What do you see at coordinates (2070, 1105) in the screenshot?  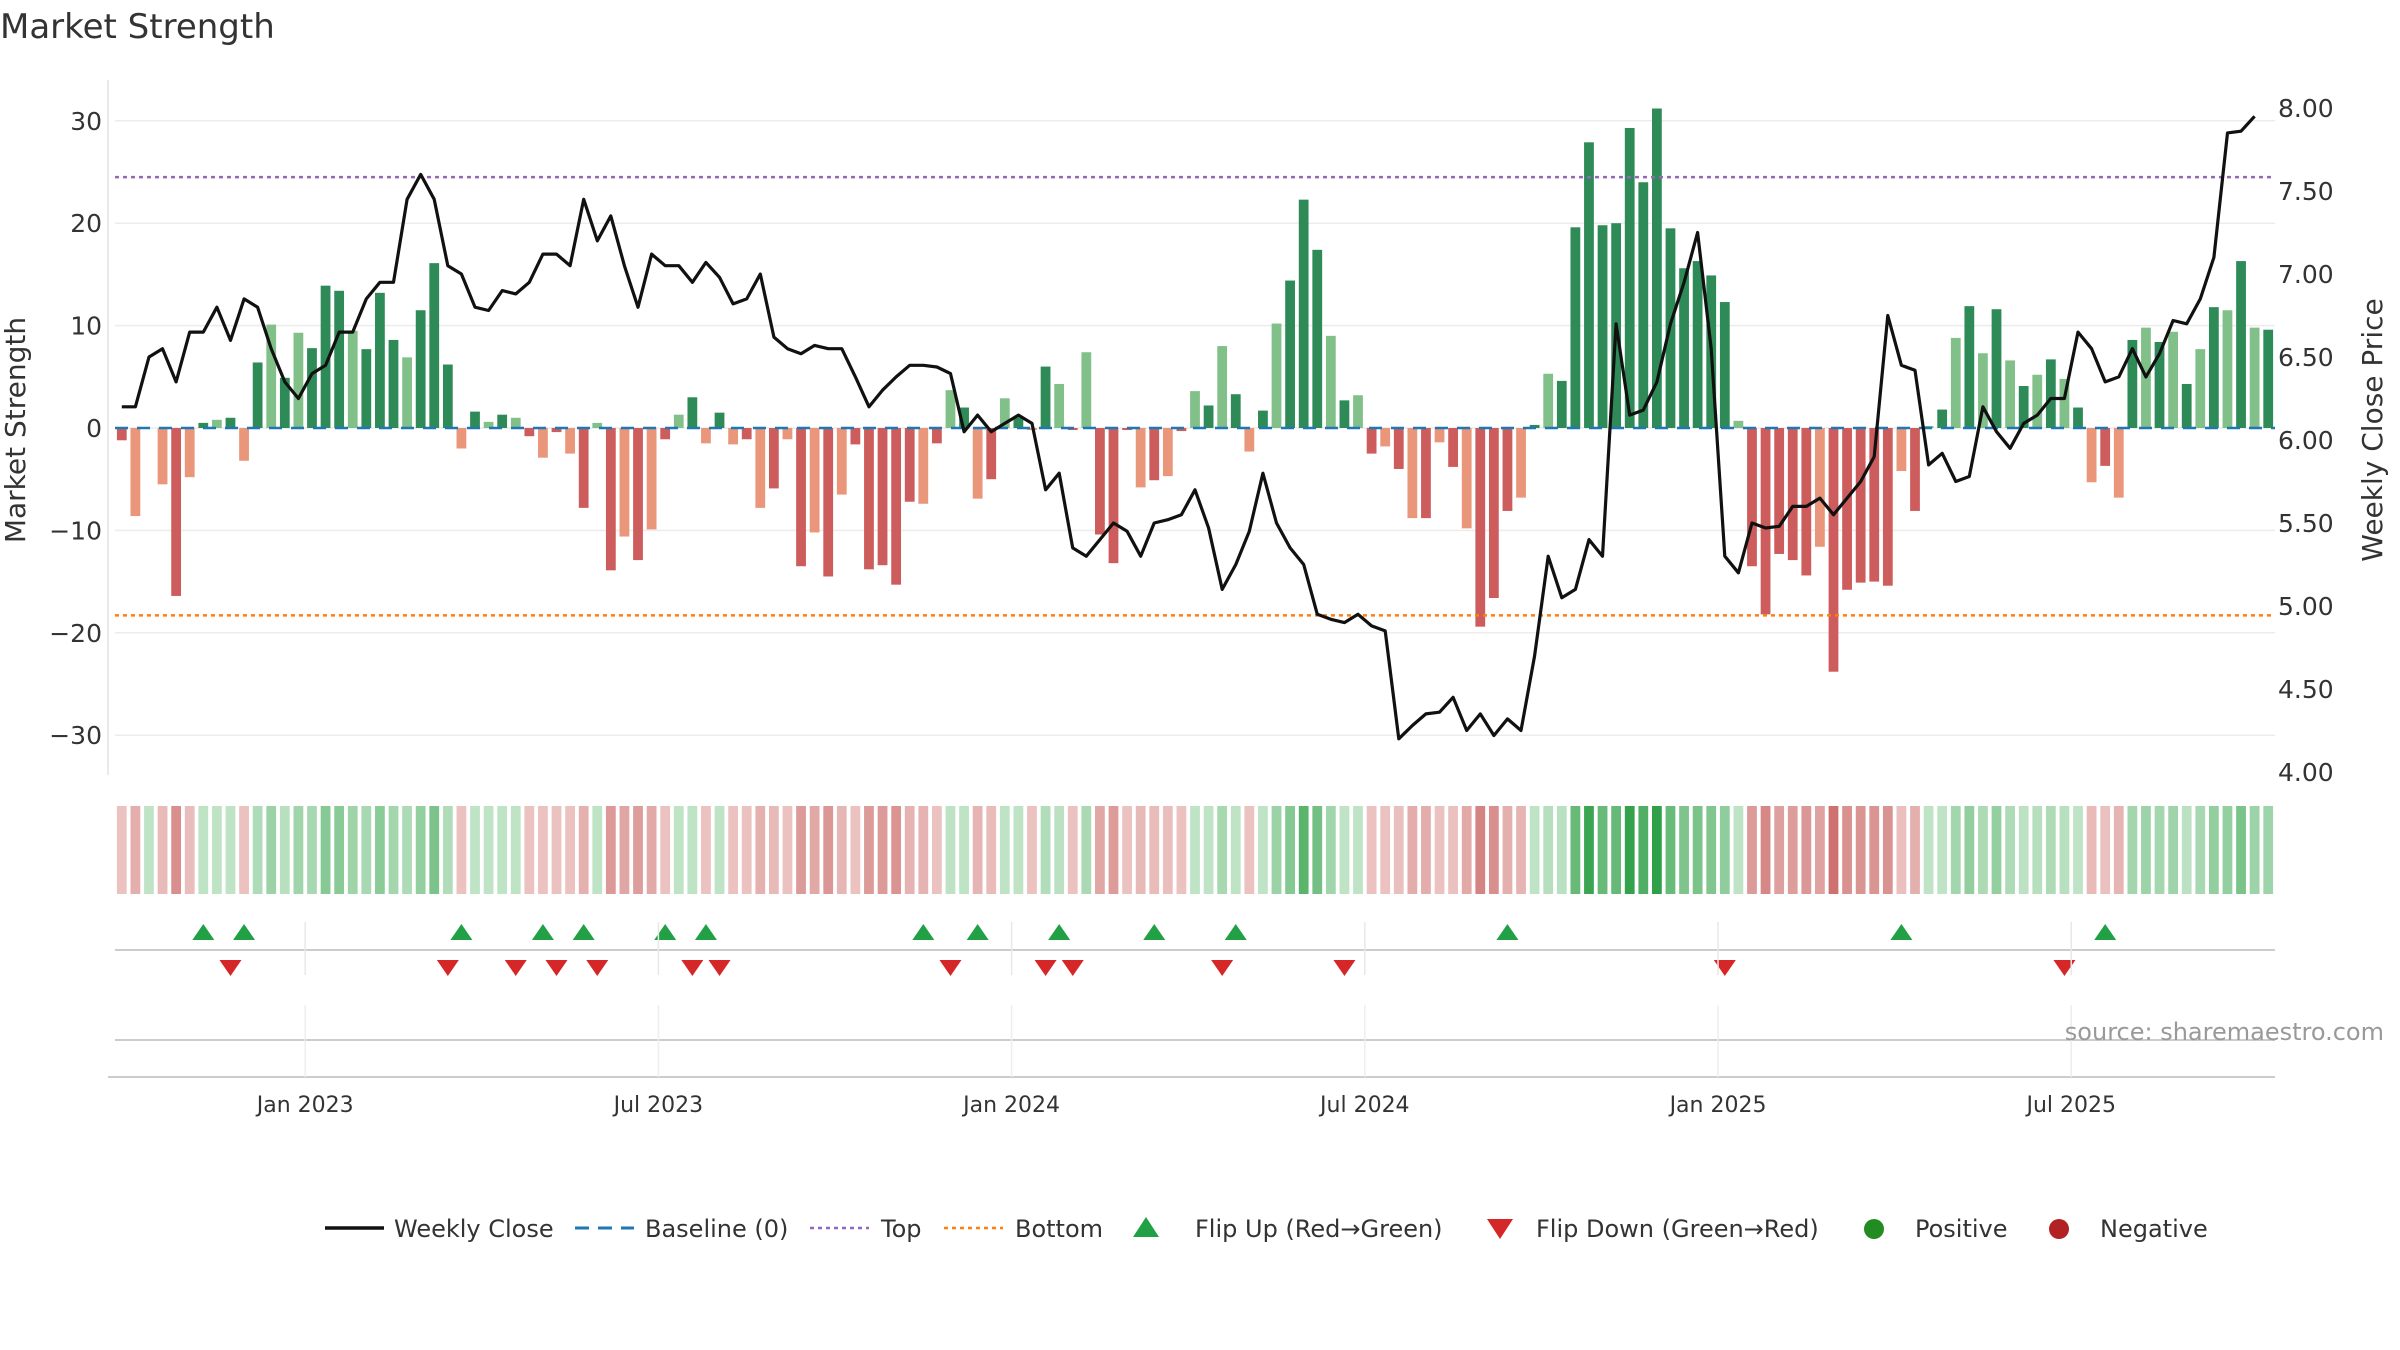 I see `x-tick-label: Jul 2025` at bounding box center [2070, 1105].